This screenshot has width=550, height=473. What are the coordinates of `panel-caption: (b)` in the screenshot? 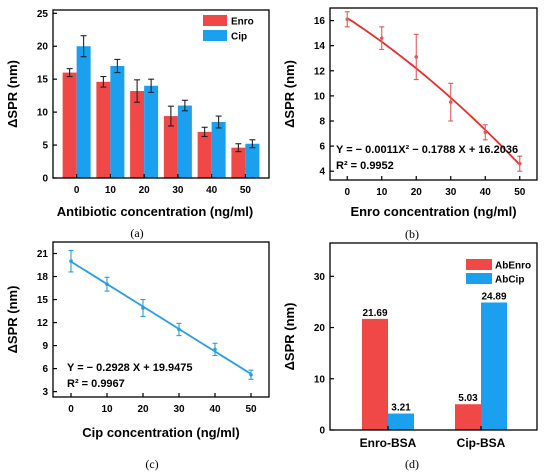 It's located at (412, 234).